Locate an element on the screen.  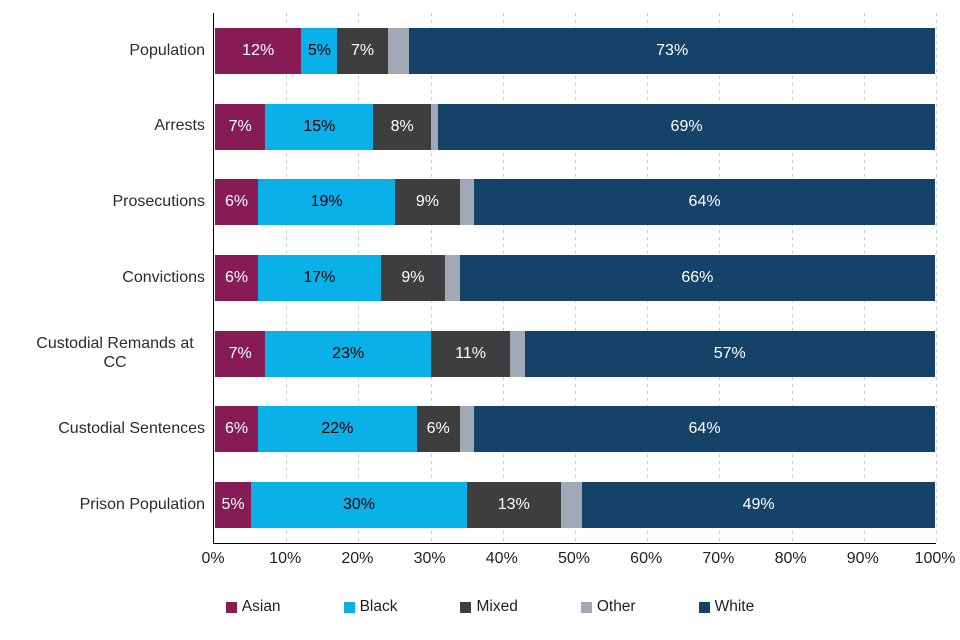
value-label: 17% is located at coordinates (319, 277).